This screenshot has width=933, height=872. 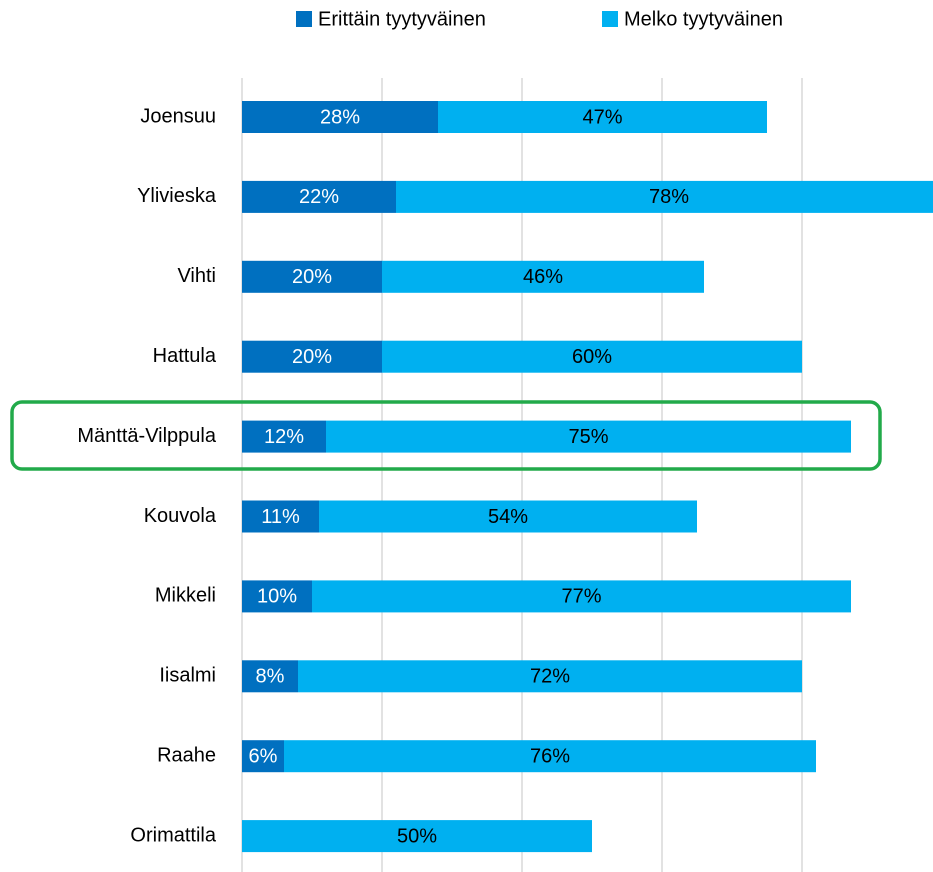 What do you see at coordinates (180, 516) in the screenshot?
I see `y-tick-label: Kouvola` at bounding box center [180, 516].